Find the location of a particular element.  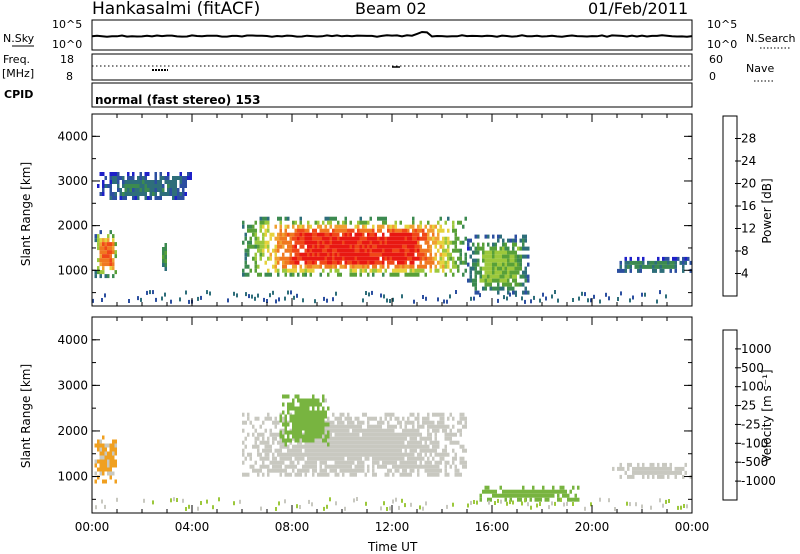

noise-panel: N.Sky 10^5 10^0 10^5 10^0 N.Search is located at coordinates (399, 34).